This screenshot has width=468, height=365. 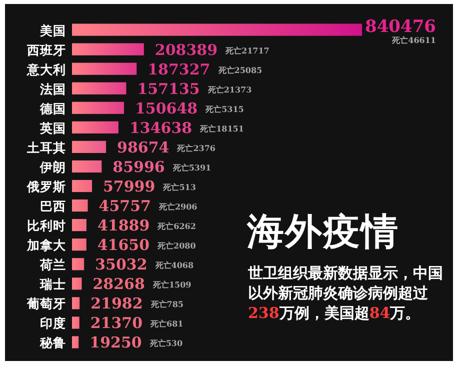 I want to click on y-tick-label: 秘鲁, so click(x=52, y=342).